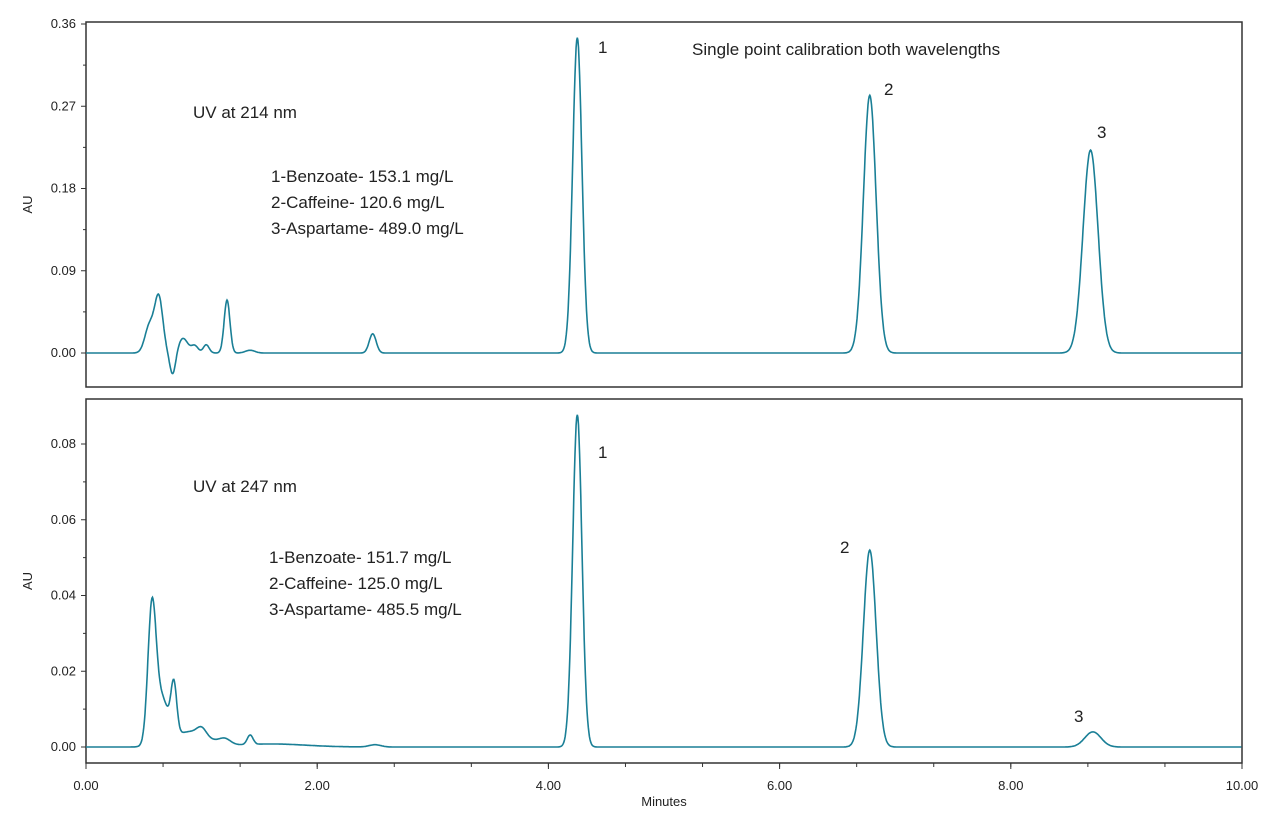 This screenshot has width=1280, height=828. I want to click on y-tick-label: 0.06, so click(63, 519).